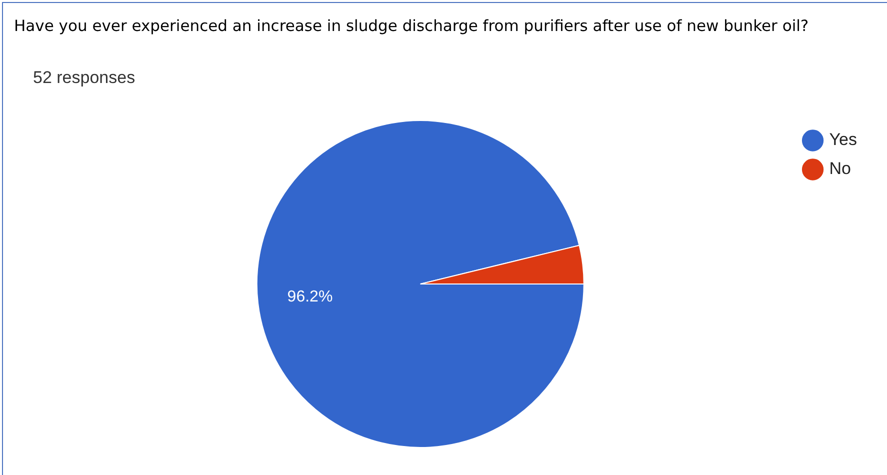  Describe the element at coordinates (840, 168) in the screenshot. I see `legend-label: No` at that location.